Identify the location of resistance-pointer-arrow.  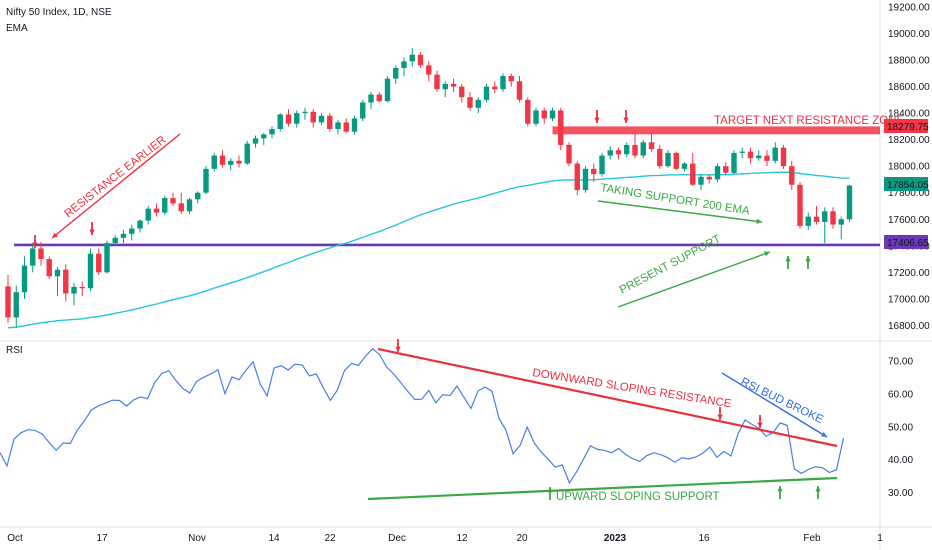
(116, 186).